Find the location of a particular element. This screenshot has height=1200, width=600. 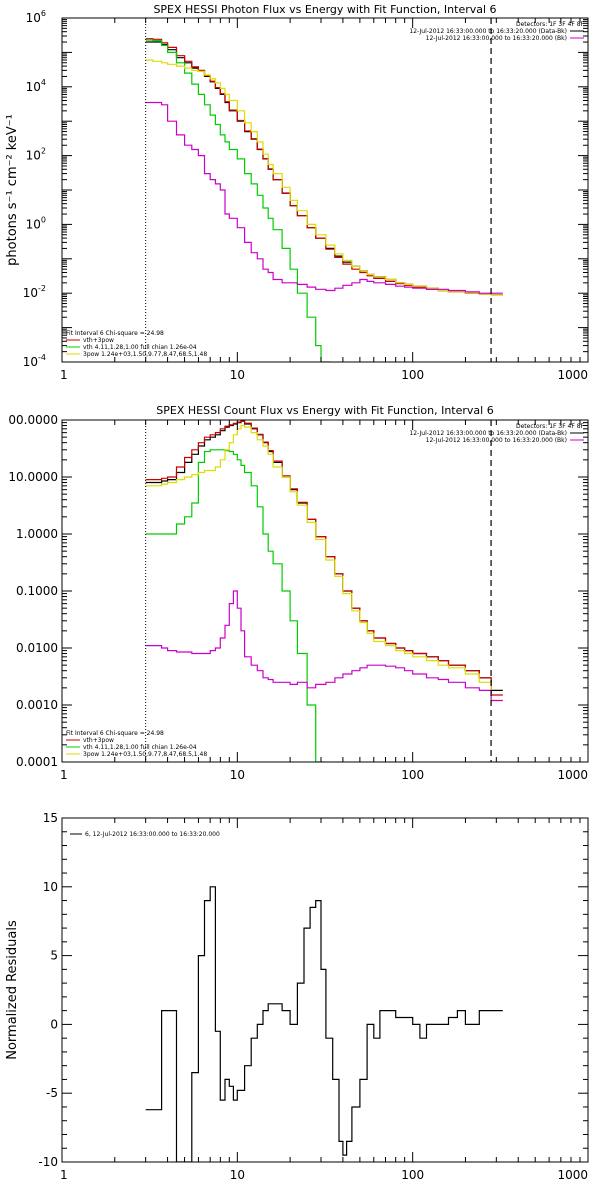

y-tick-label: 10⁶ is located at coordinates (36, 17).